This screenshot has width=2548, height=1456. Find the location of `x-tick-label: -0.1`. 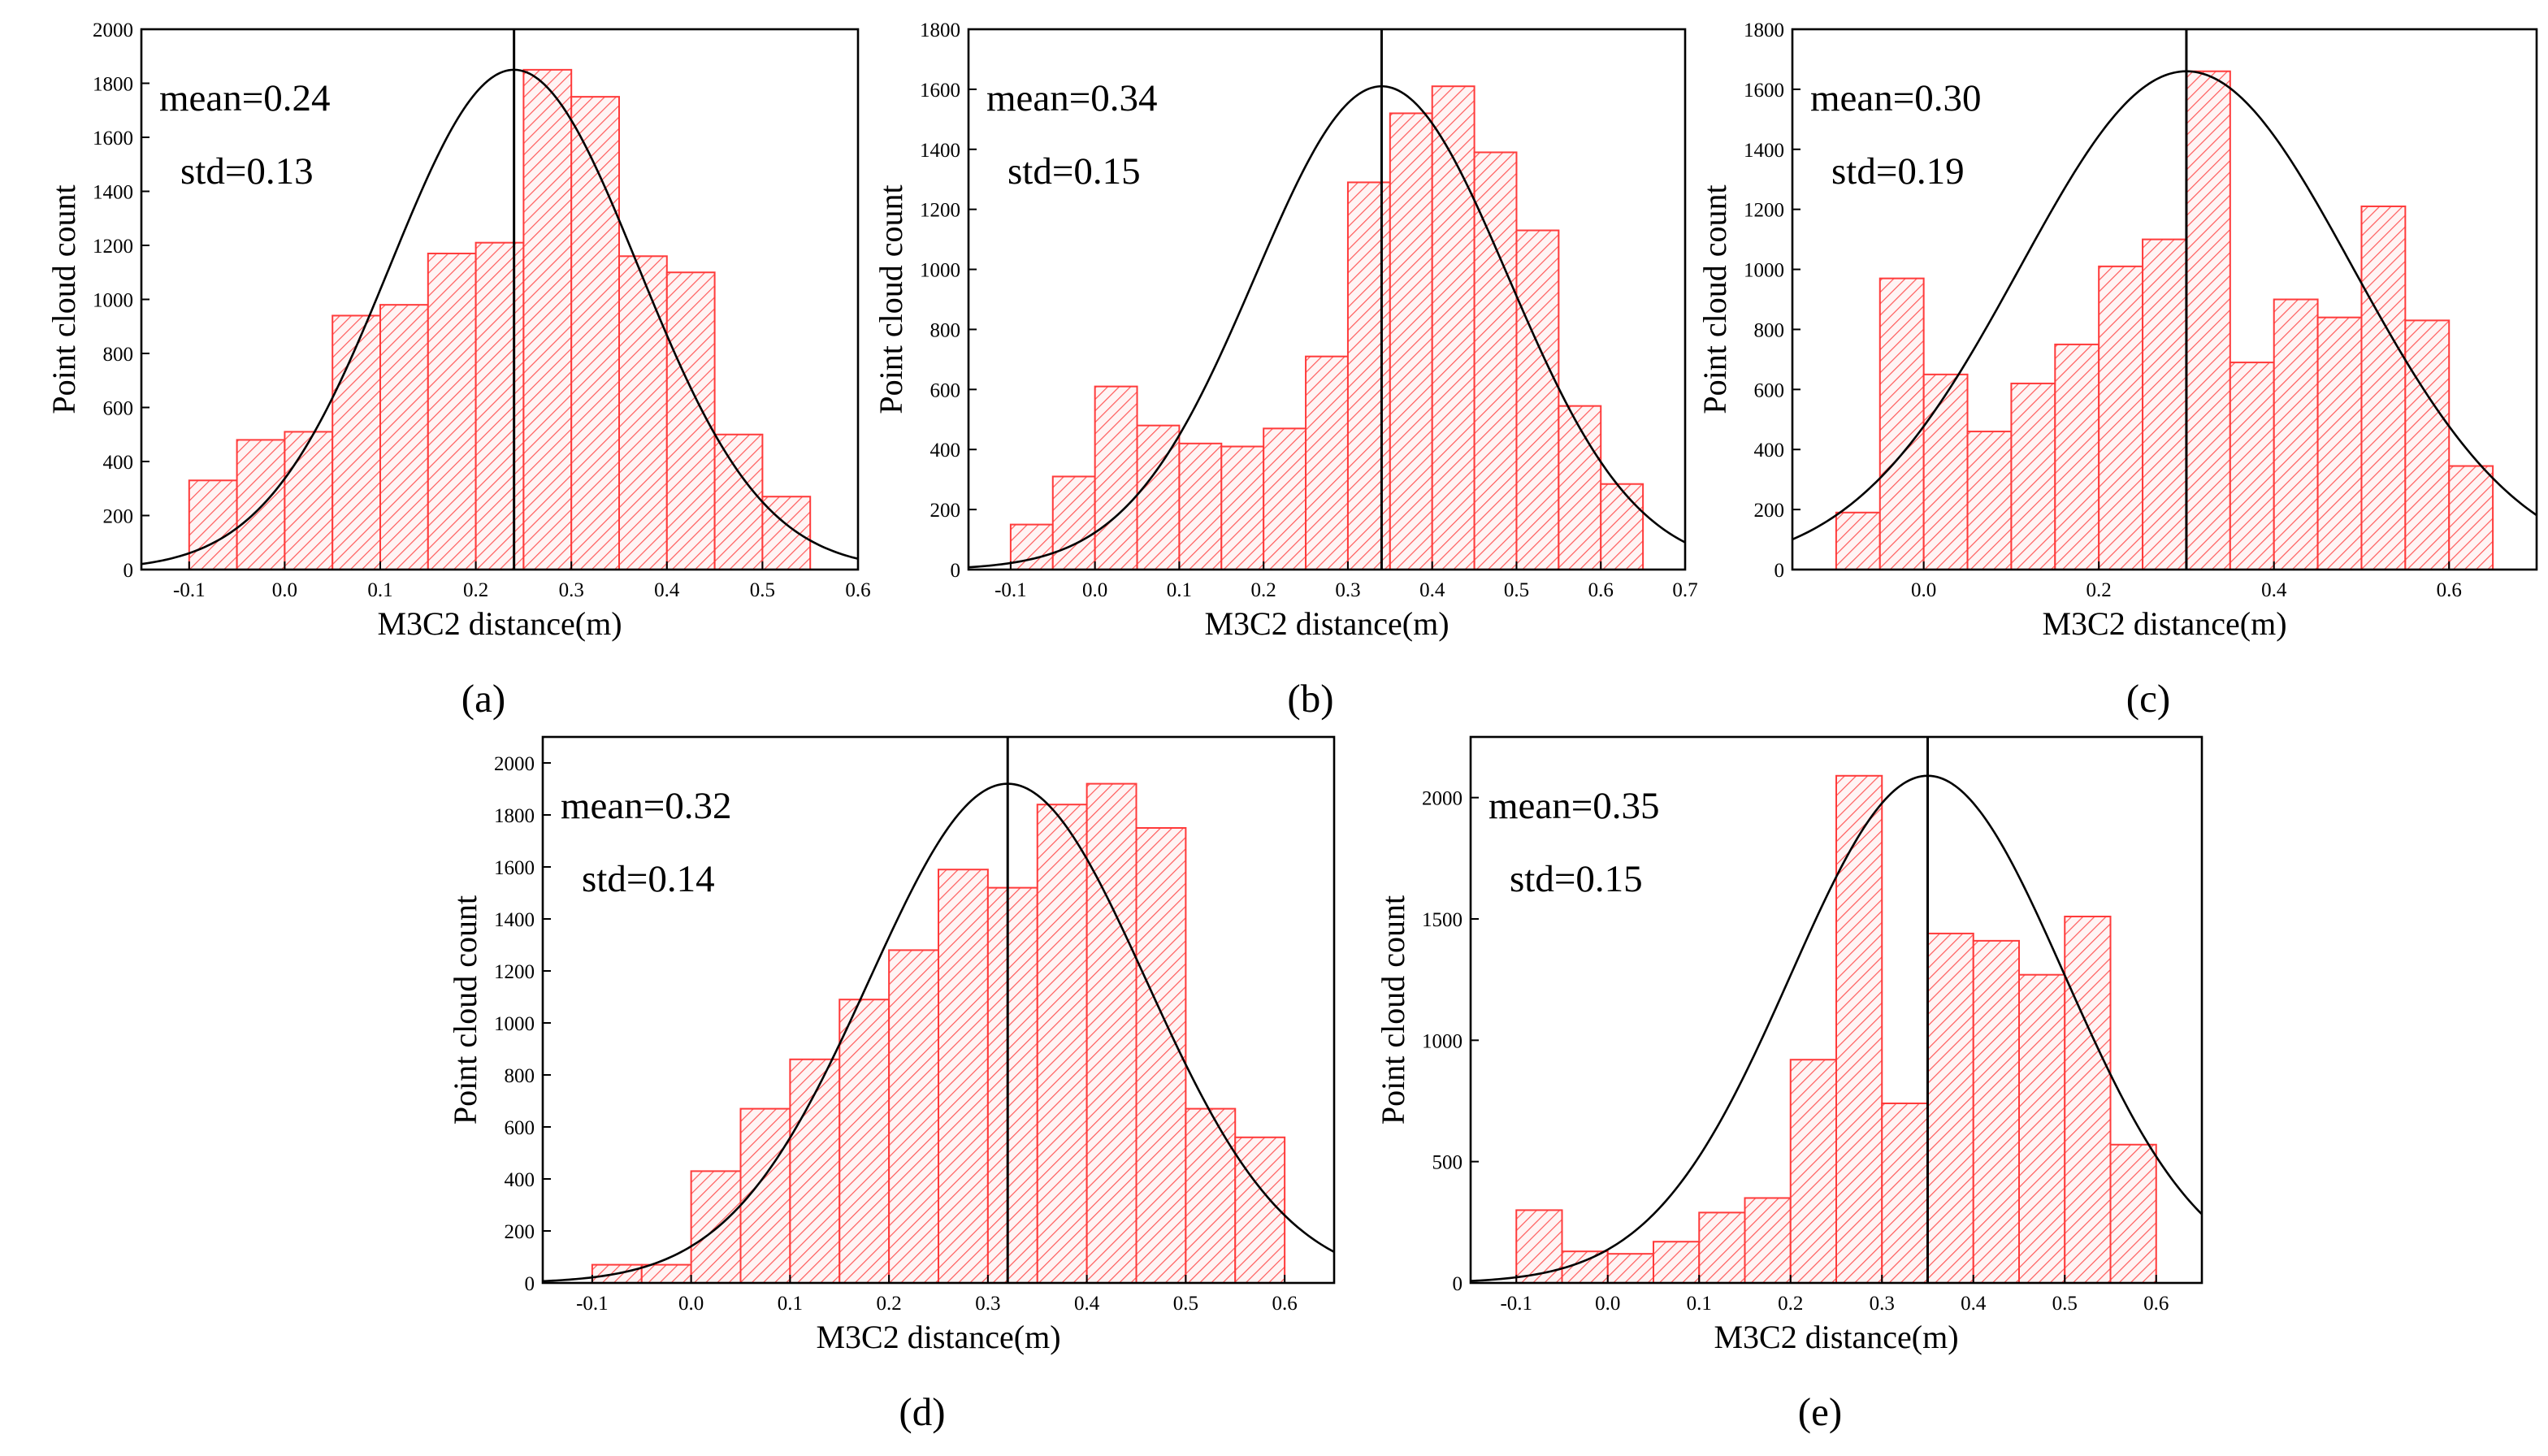

x-tick-label: -0.1 is located at coordinates (592, 1304).